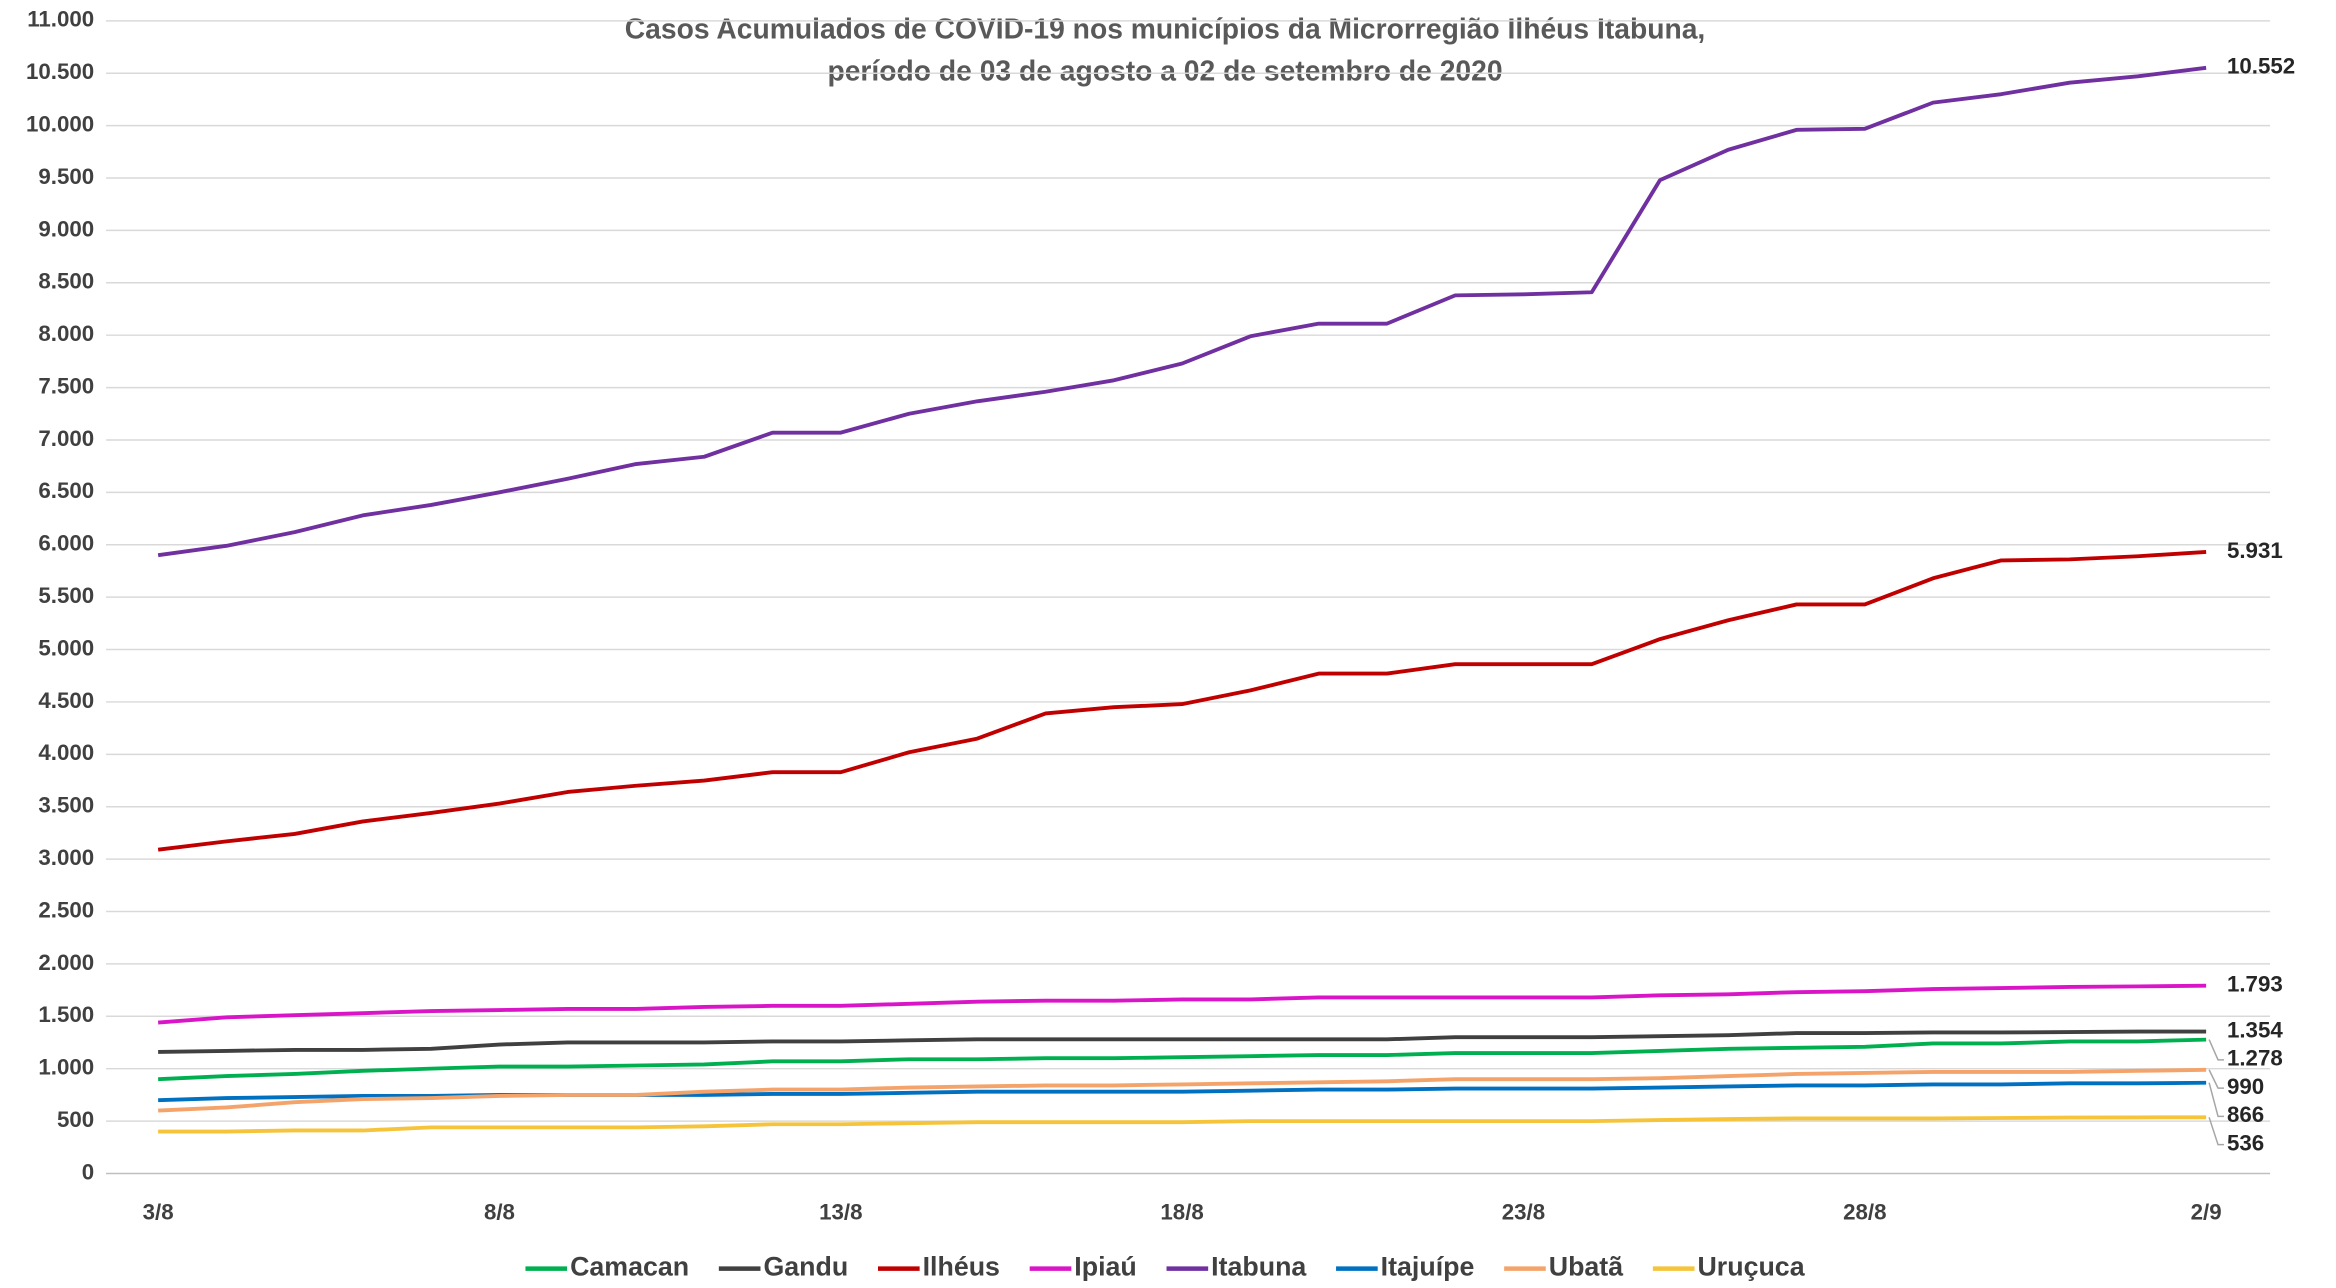 This screenshot has height=1288, width=2336. I want to click on y-tick-label: 7.500, so click(66, 385).